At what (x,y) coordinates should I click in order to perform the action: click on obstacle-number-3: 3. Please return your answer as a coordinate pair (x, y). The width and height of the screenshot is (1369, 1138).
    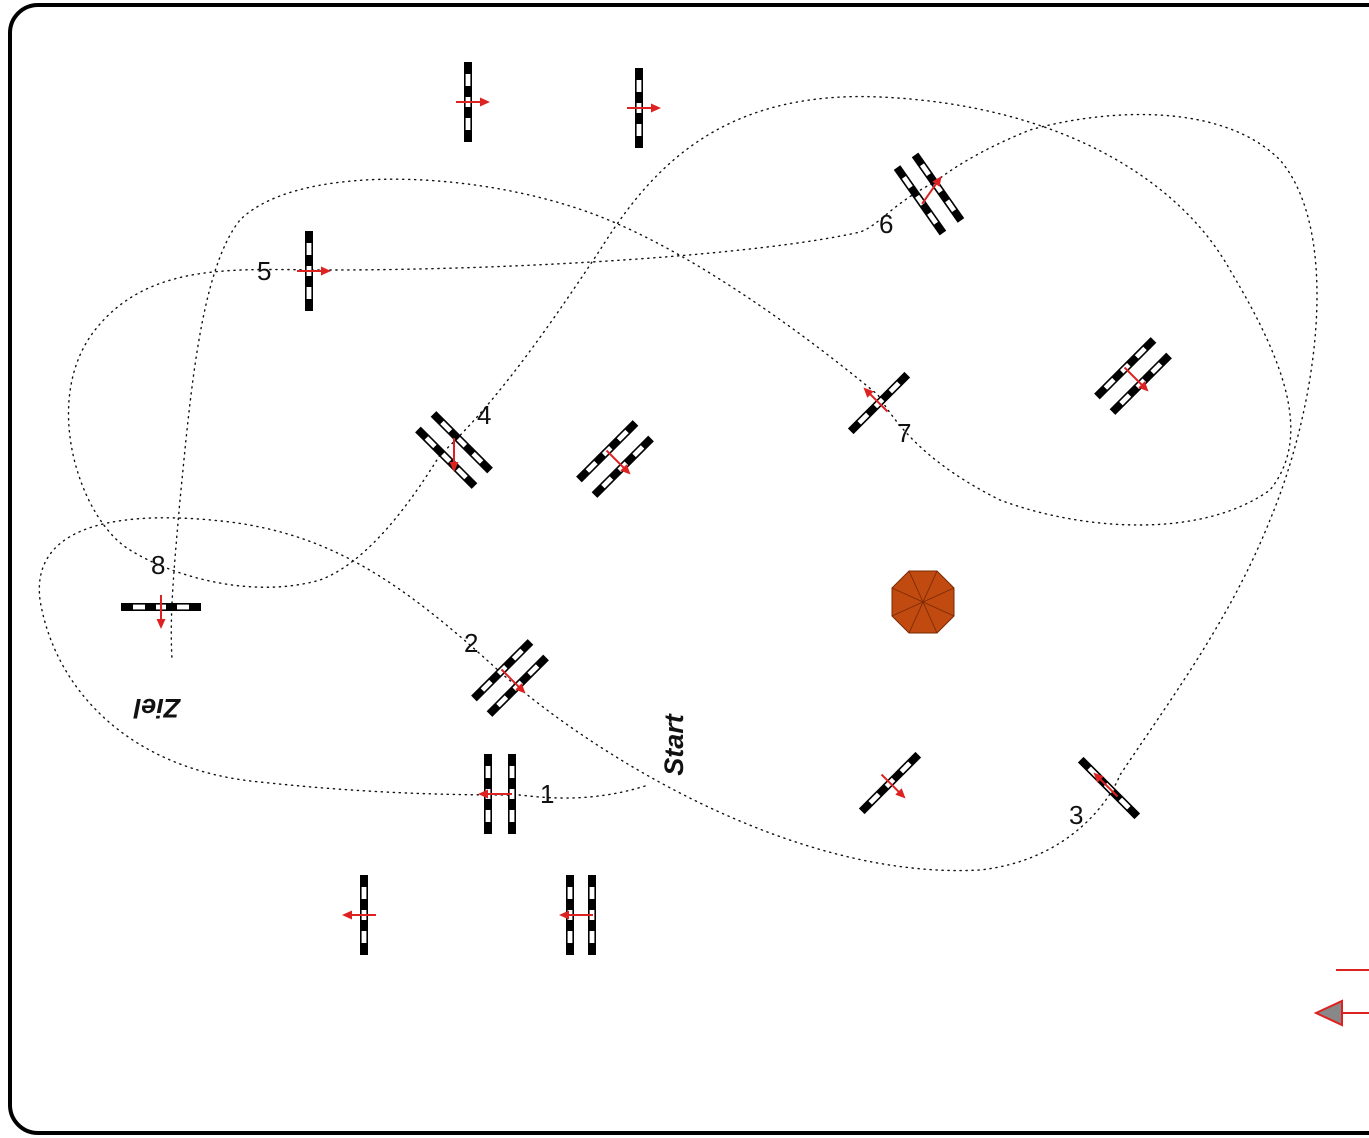
    Looking at the image, I should click on (1076, 815).